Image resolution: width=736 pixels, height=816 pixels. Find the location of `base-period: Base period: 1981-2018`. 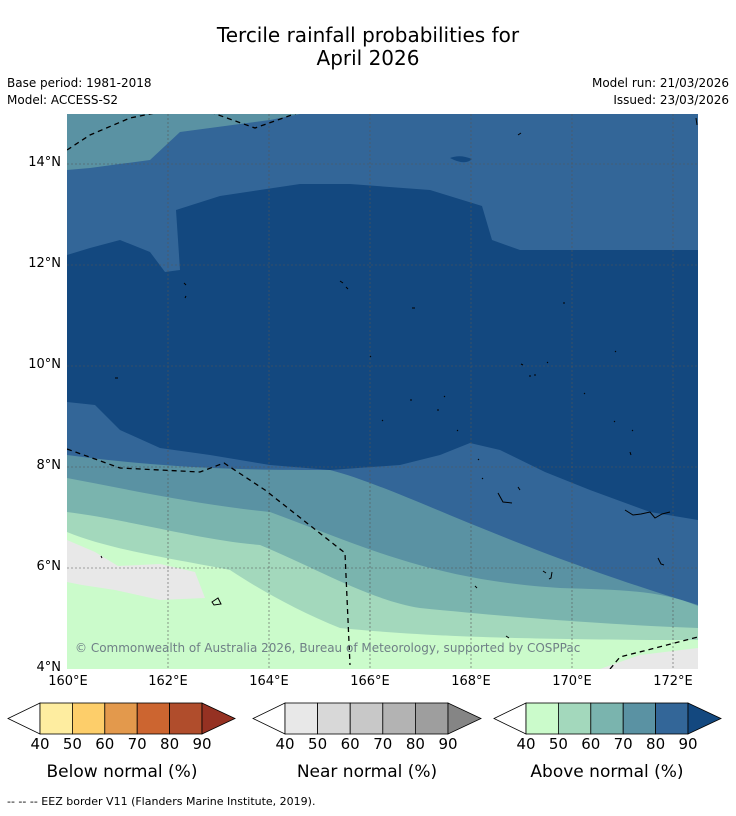

base-period: Base period: 1981-2018 is located at coordinates (79, 83).